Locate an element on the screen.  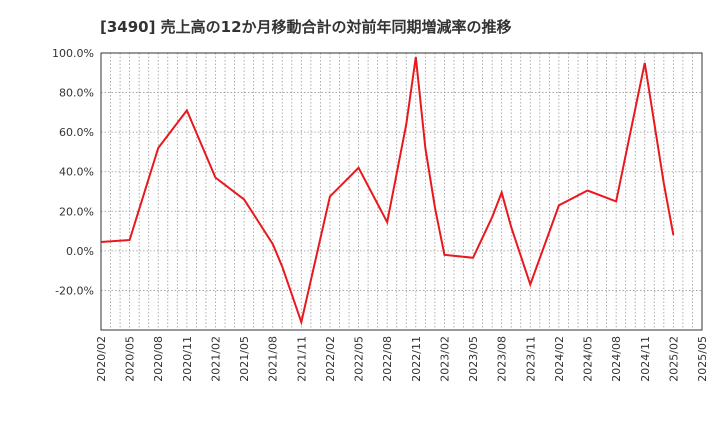
x-tick-label: 2025/05 is located at coordinates (702, 359).